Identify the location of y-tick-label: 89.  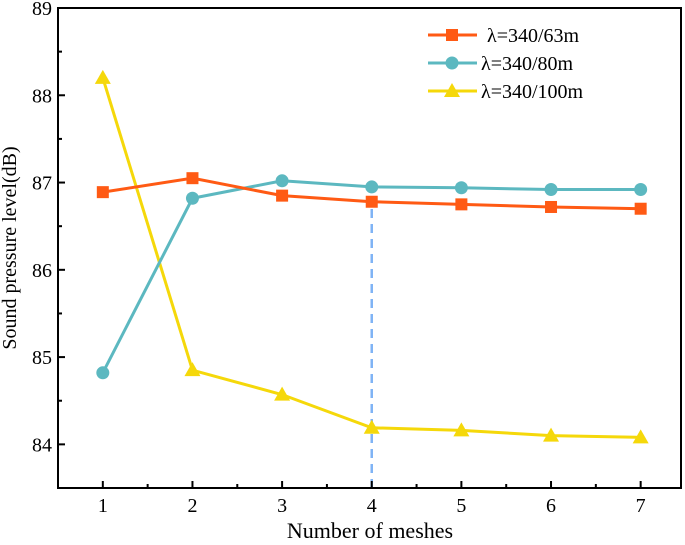
(42, 10).